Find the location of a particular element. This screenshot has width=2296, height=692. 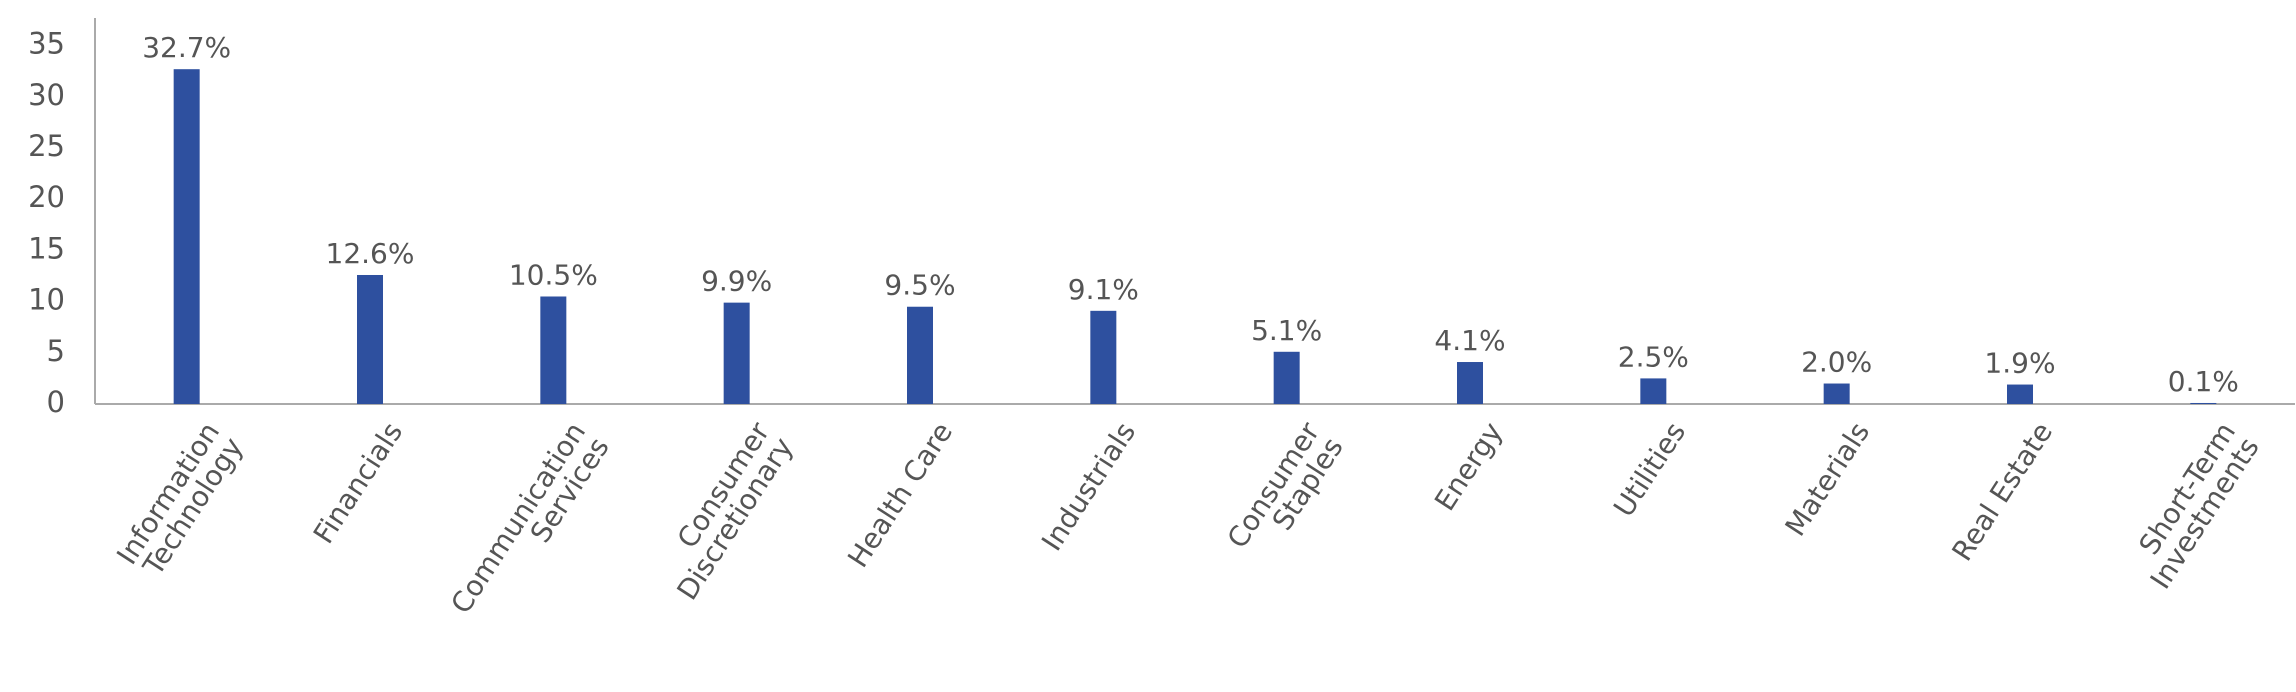

y-tick-label: 30 is located at coordinates (46, 95).